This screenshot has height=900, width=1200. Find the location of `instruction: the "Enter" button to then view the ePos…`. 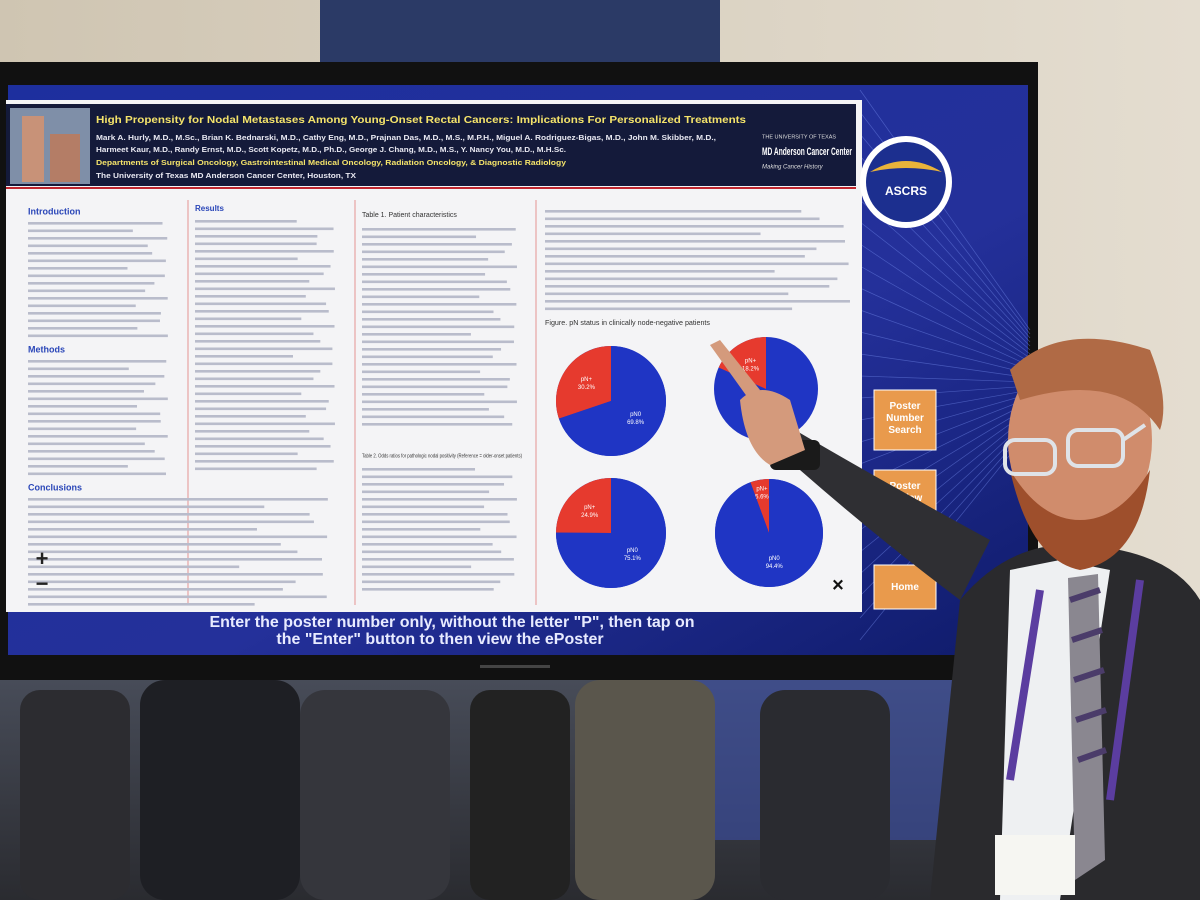

instruction: the "Enter" button to then view the ePos… is located at coordinates (439, 639).